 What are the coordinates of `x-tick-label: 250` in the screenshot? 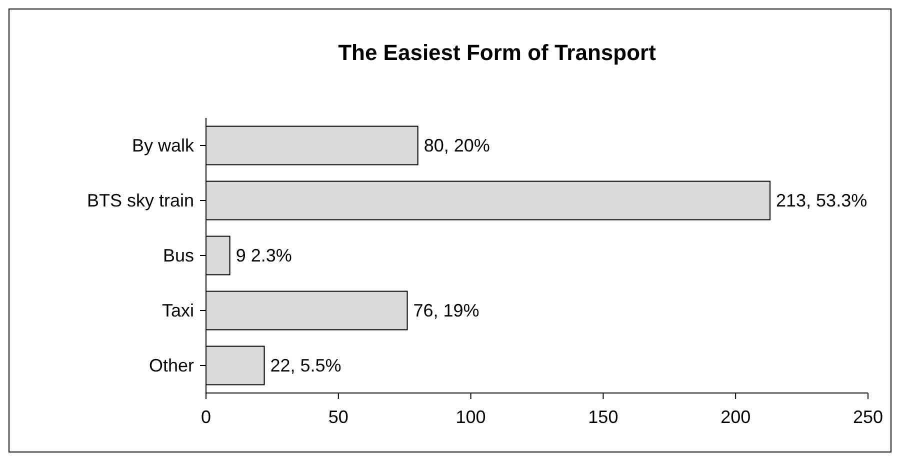 It's located at (868, 417).